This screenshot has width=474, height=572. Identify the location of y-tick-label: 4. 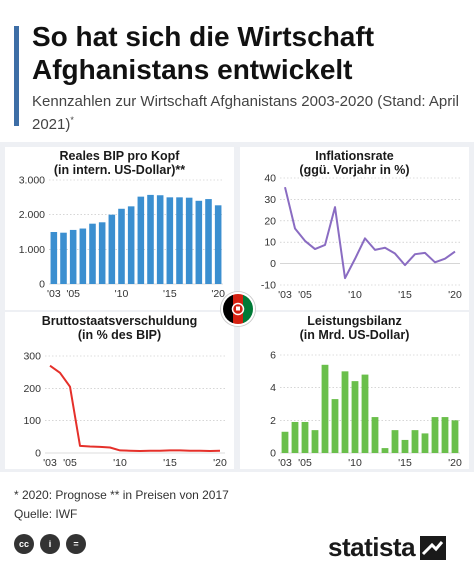
(273, 388).